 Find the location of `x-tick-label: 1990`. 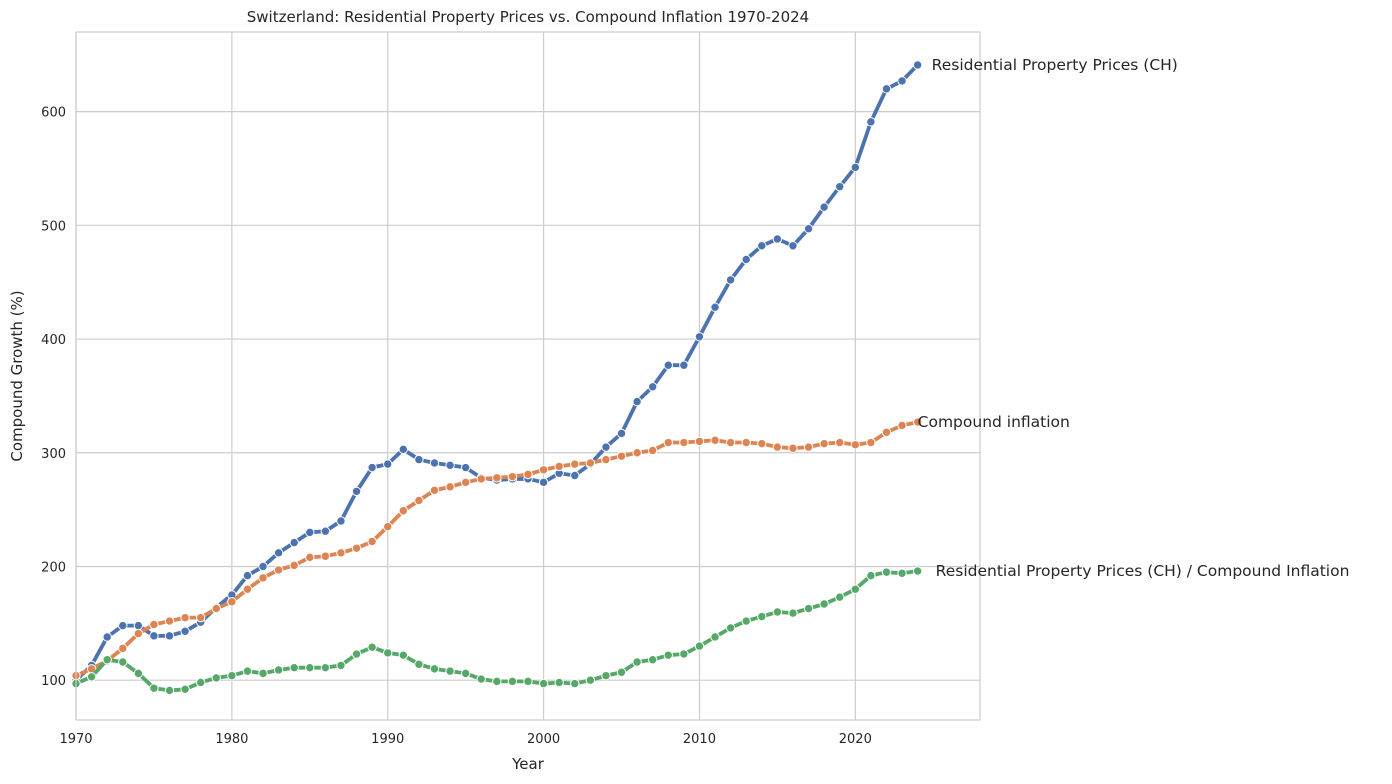

x-tick-label: 1990 is located at coordinates (387, 739).